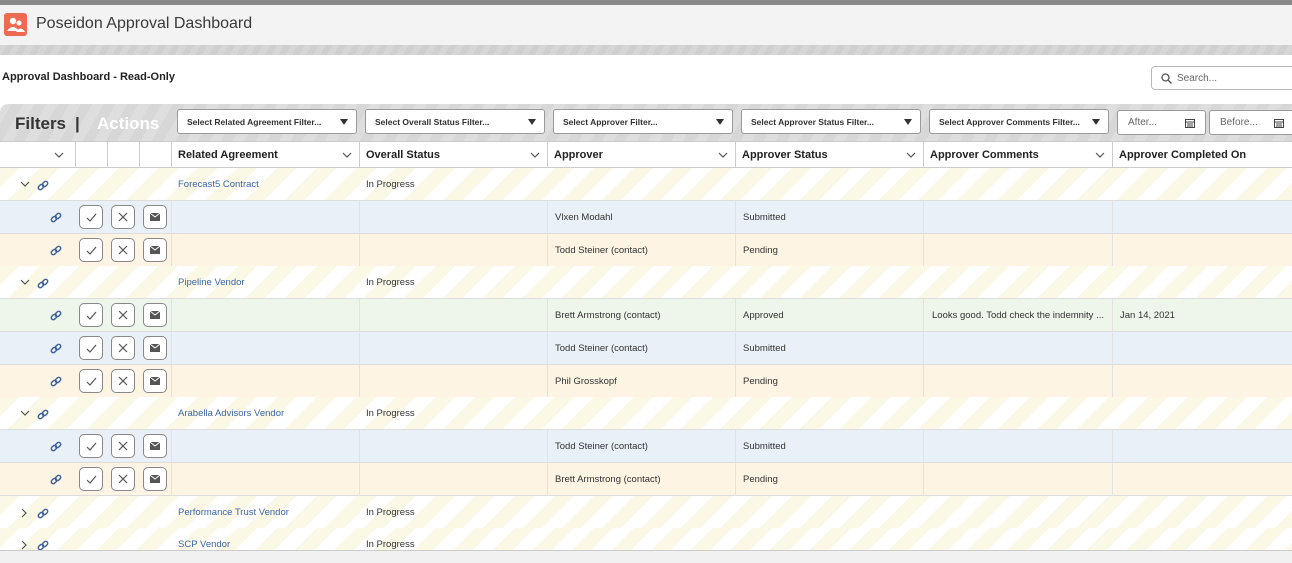 This screenshot has height=563, width=1292. Describe the element at coordinates (43, 414) in the screenshot. I see `record-link` at that location.